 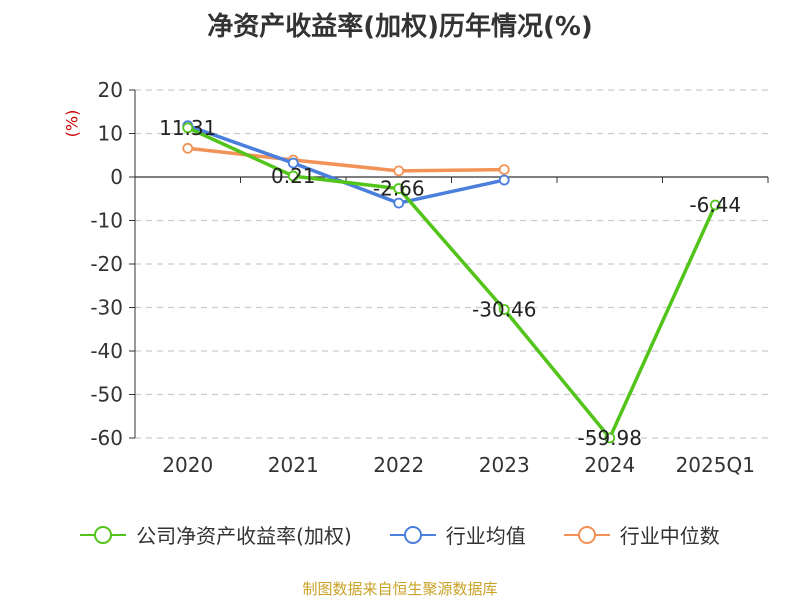 I want to click on x-tick-label: 2020, so click(x=187, y=465).